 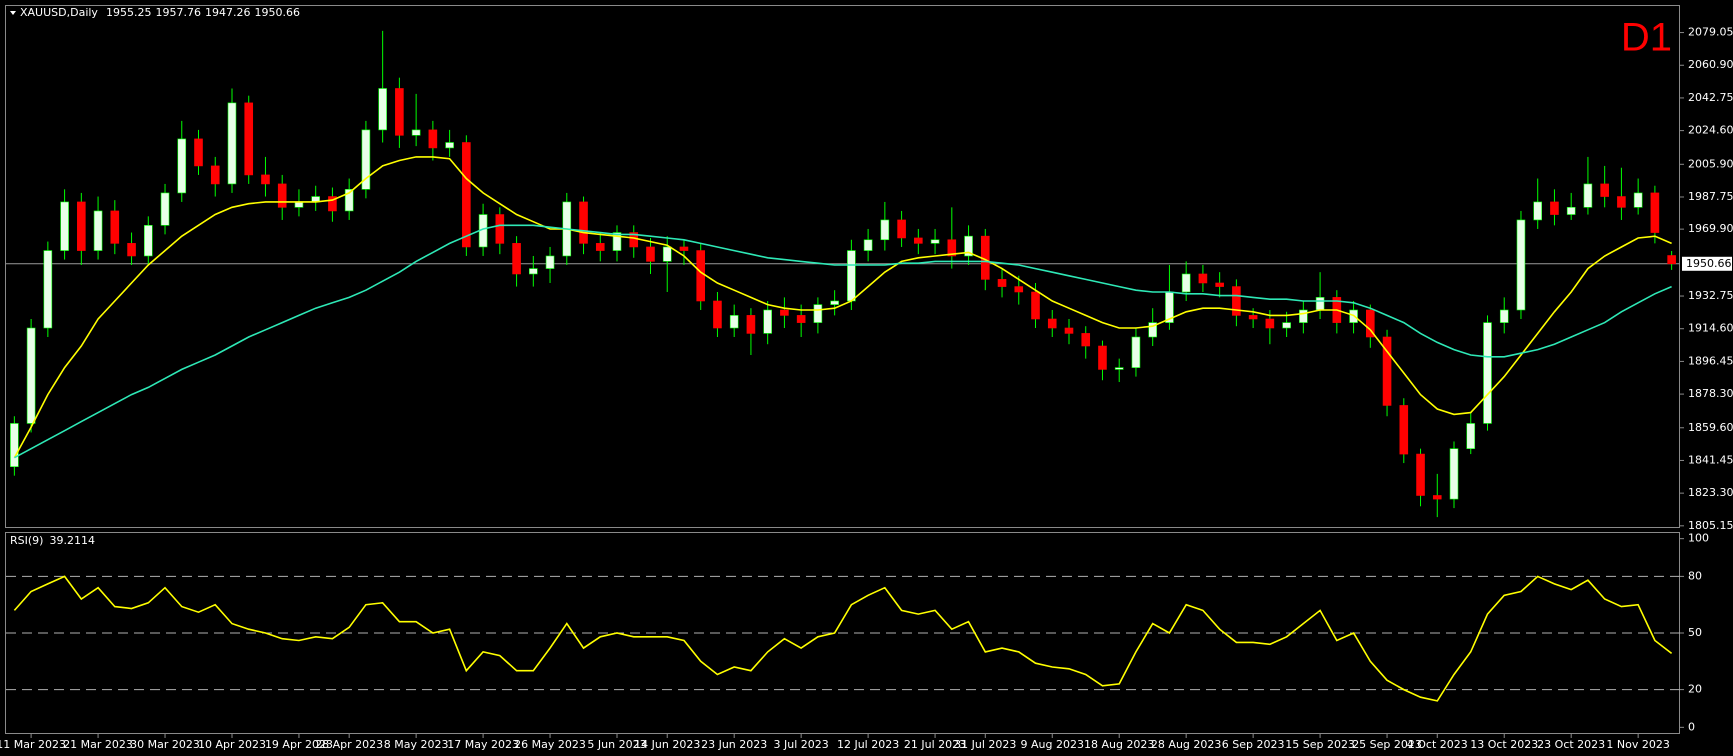 What do you see at coordinates (1707, 263) in the screenshot?
I see `last-price-box` at bounding box center [1707, 263].